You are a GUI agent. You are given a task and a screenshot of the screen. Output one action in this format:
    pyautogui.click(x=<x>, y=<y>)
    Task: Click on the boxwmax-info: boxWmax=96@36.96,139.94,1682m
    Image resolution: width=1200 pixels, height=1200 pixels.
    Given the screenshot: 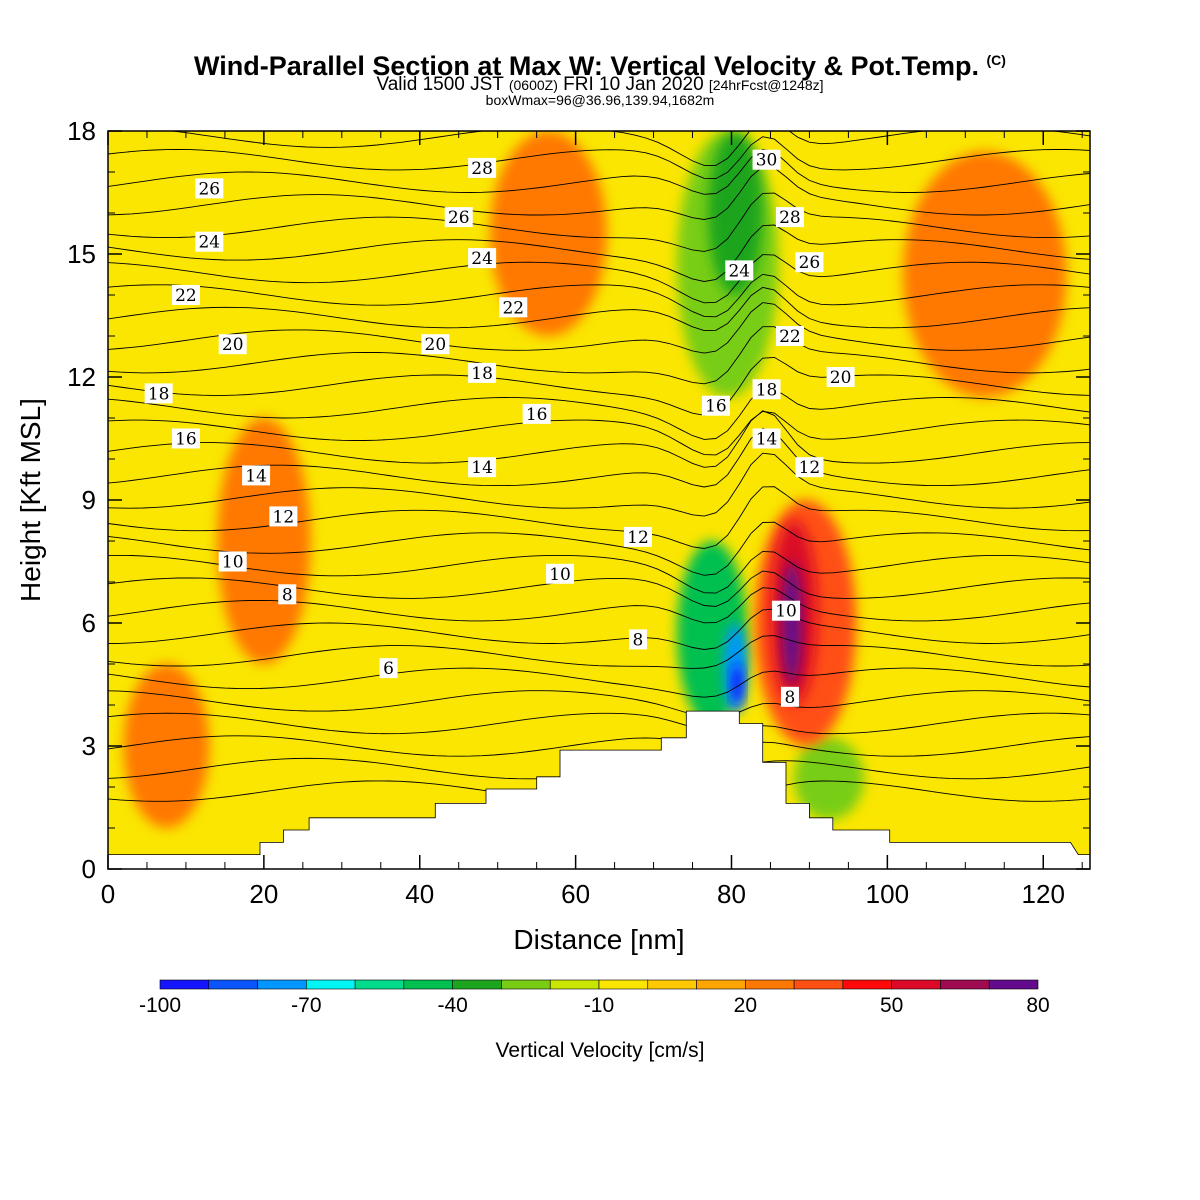 What is the action you would take?
    pyautogui.click(x=600, y=100)
    